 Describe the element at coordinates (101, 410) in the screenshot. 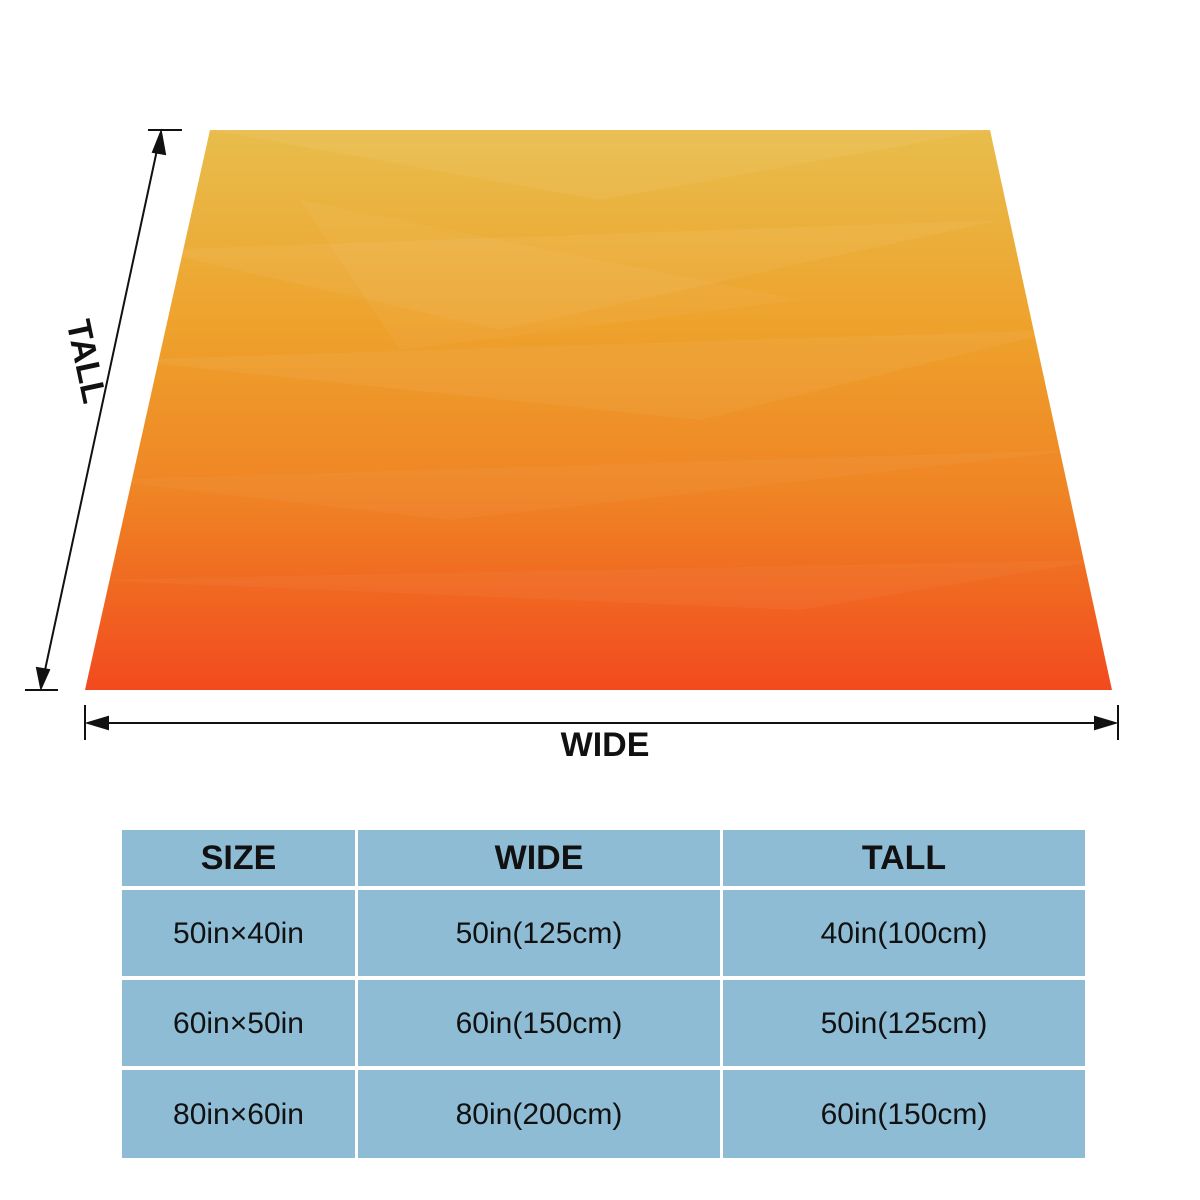

I see `dimension-arrow` at that location.